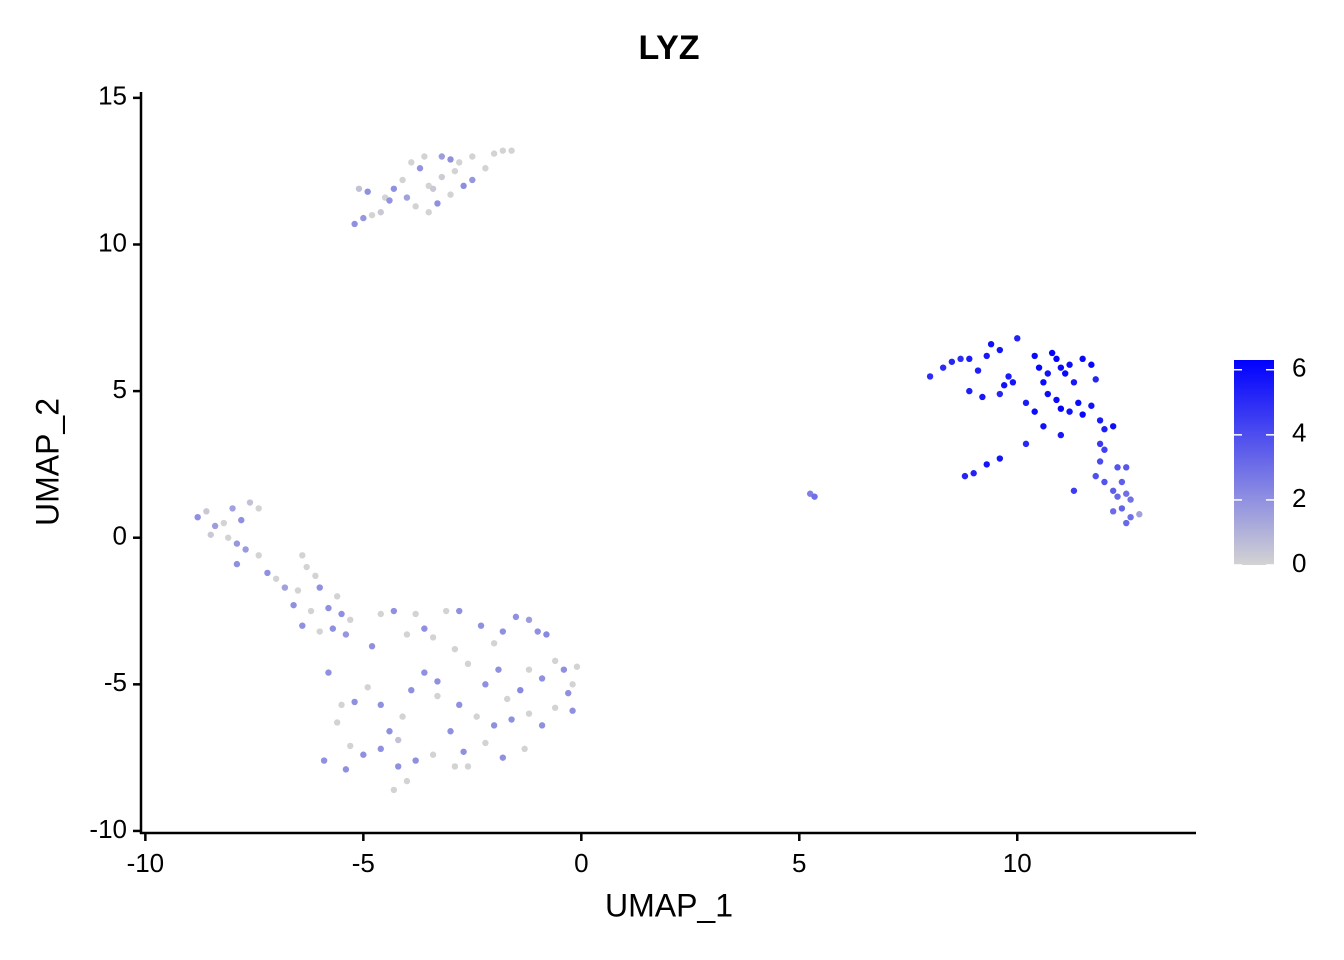 Image resolution: width=1344 pixels, height=960 pixels. What do you see at coordinates (112, 242) in the screenshot?
I see `y-tick-label: 10` at bounding box center [112, 242].